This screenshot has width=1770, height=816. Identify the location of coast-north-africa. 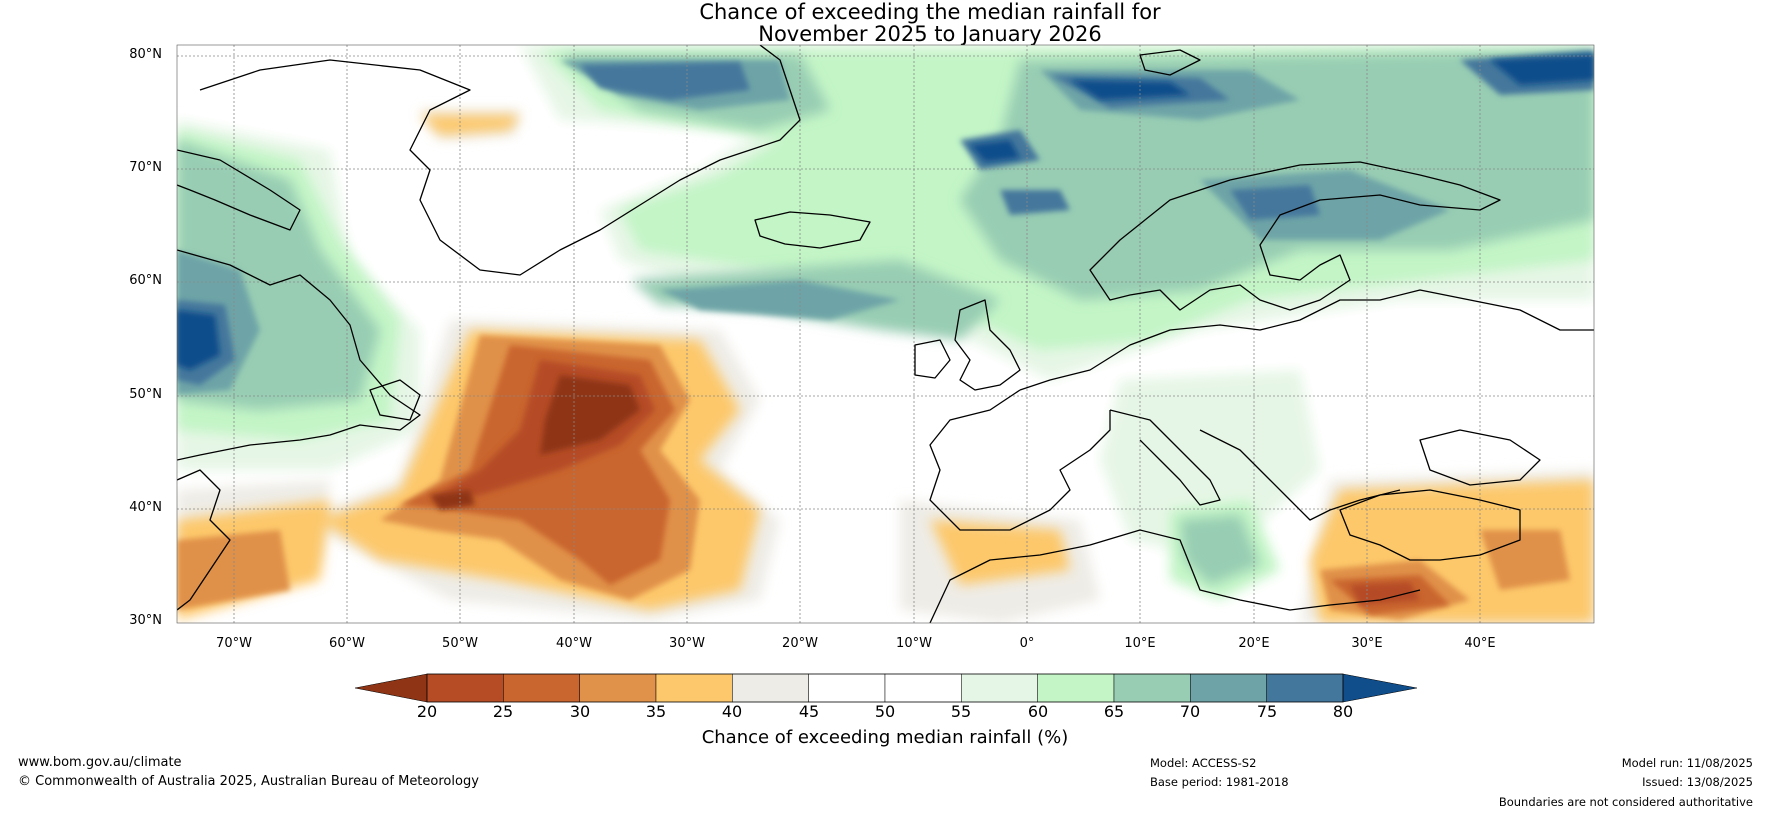
(1175, 576).